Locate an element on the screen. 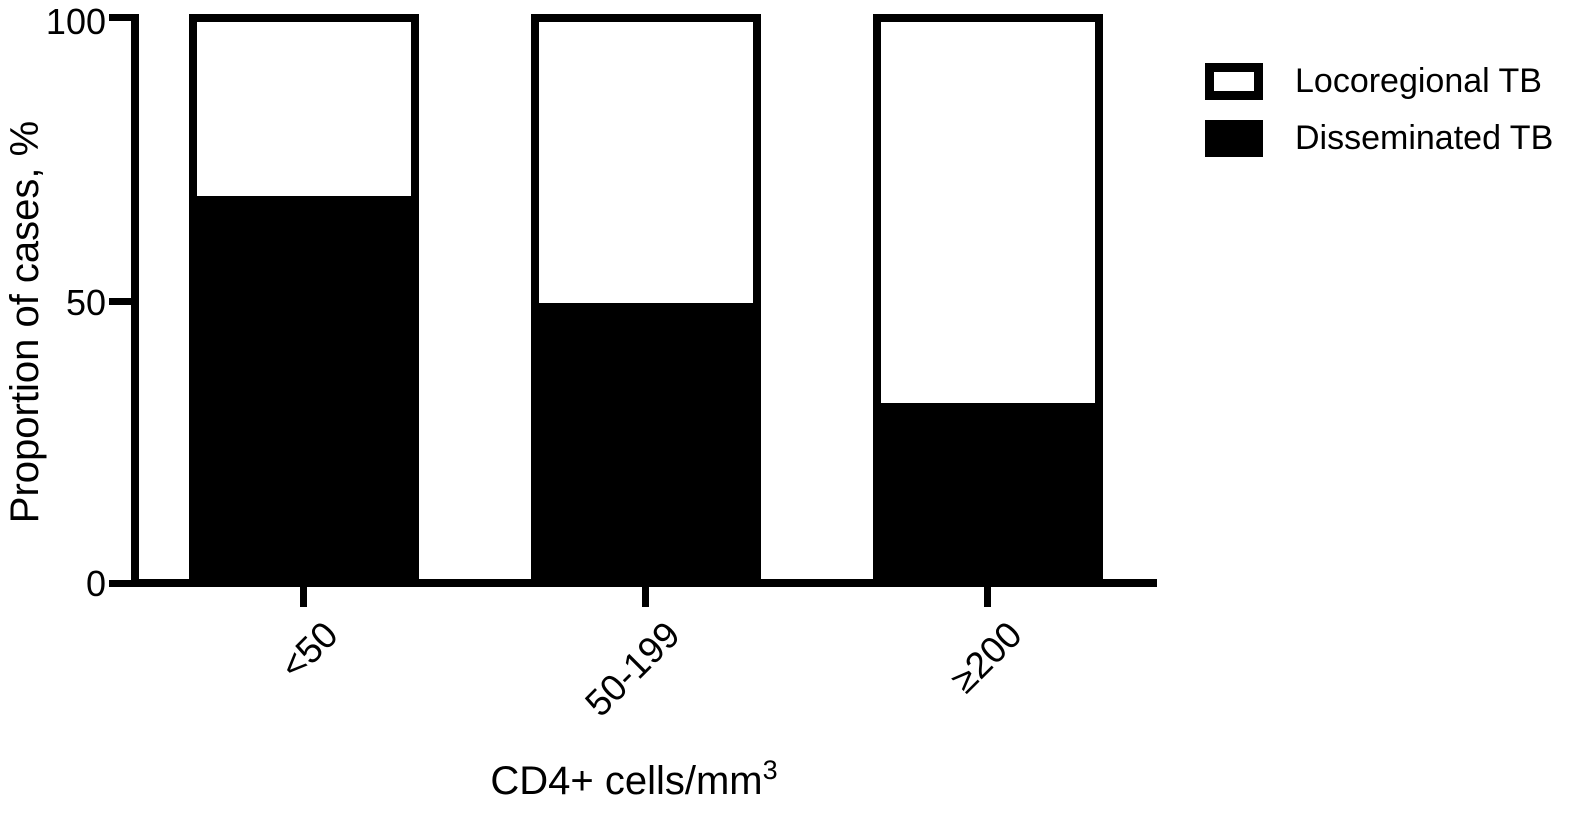 This screenshot has width=1585, height=817. x-axis-line is located at coordinates (644, 583).